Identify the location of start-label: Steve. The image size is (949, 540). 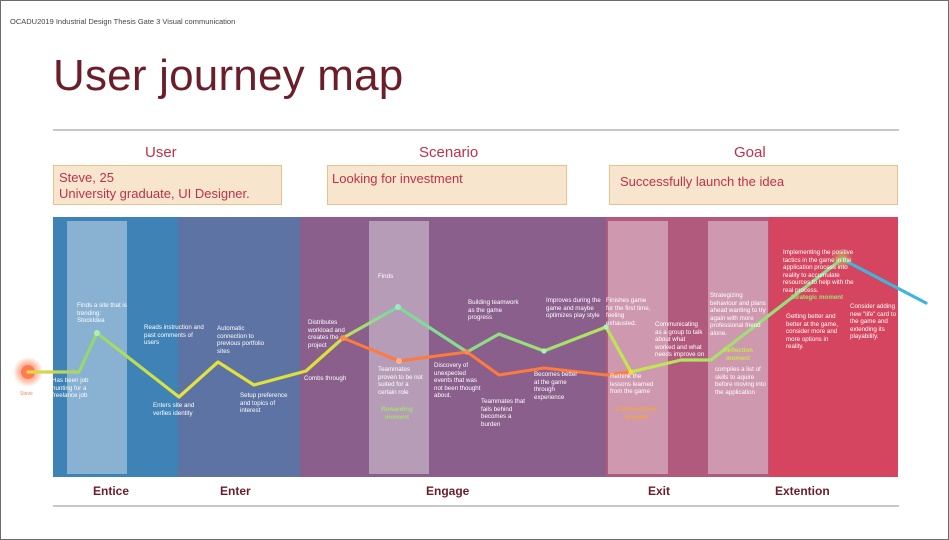
(26, 394).